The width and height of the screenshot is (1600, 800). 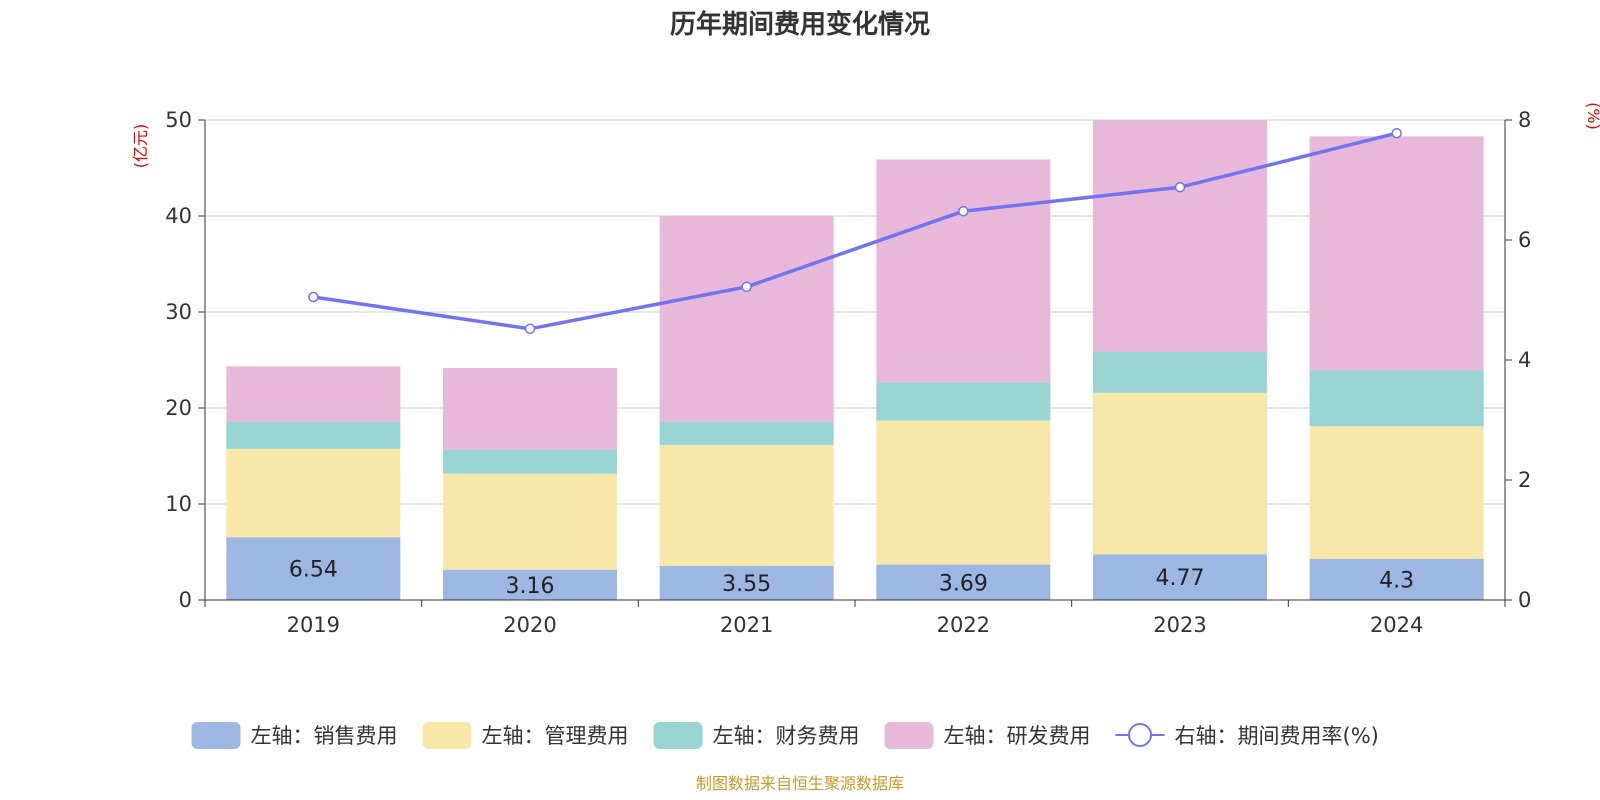 I want to click on right-axis-tick-label: 8, so click(x=1524, y=120).